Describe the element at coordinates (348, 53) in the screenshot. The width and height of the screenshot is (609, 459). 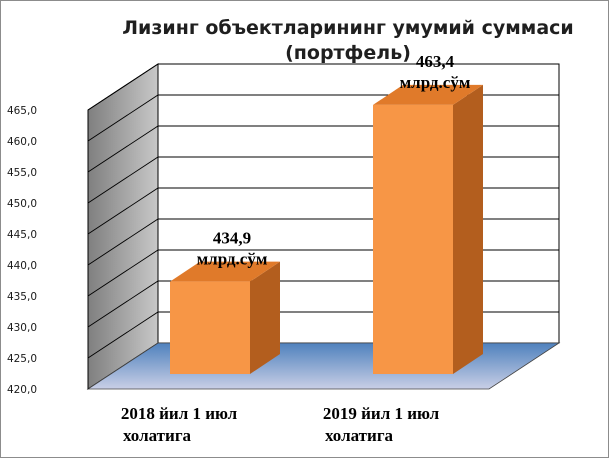
I see `chart-title-line-2: (портфель)` at that location.